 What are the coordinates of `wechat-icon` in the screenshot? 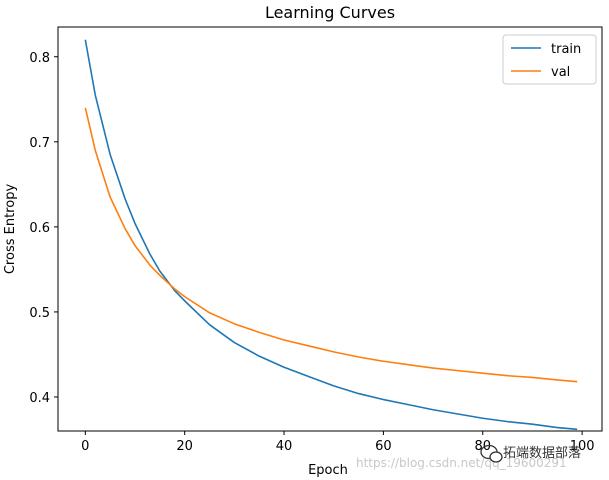 It's located at (491, 453).